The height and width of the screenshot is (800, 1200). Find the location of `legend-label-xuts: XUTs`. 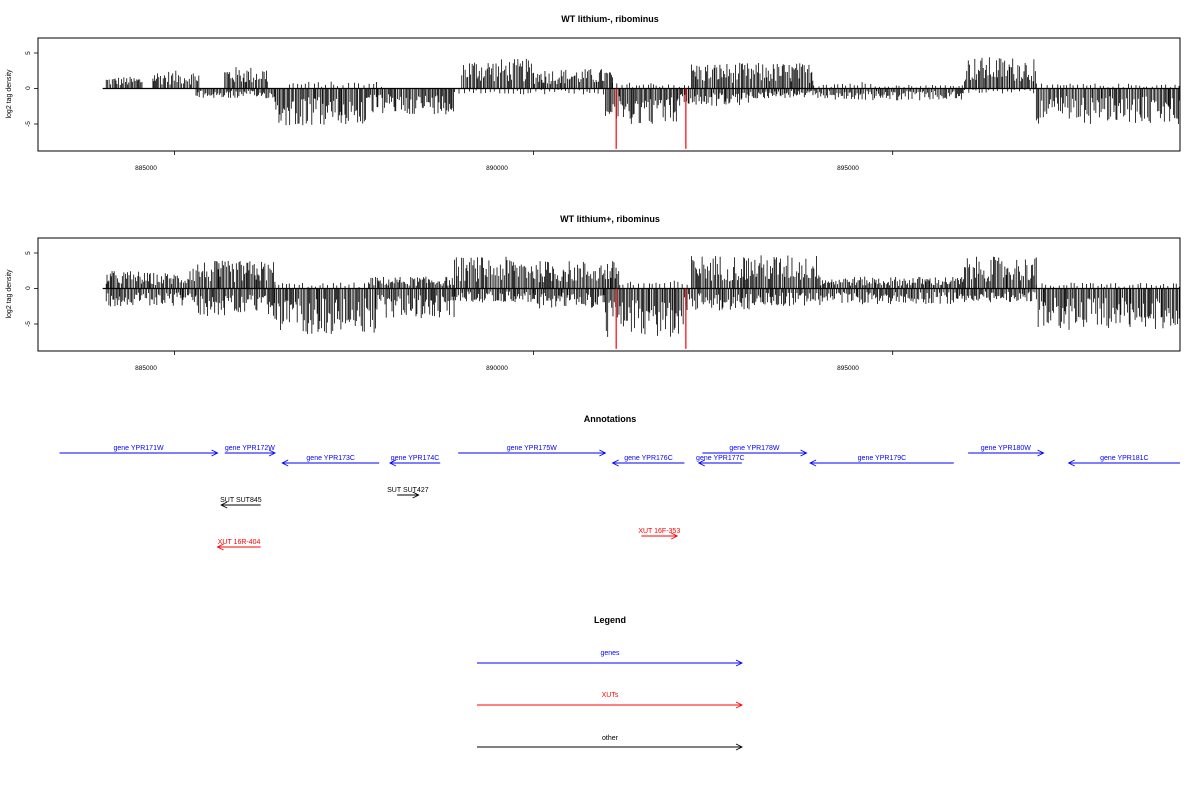

legend-label-xuts: XUTs is located at coordinates (610, 695).